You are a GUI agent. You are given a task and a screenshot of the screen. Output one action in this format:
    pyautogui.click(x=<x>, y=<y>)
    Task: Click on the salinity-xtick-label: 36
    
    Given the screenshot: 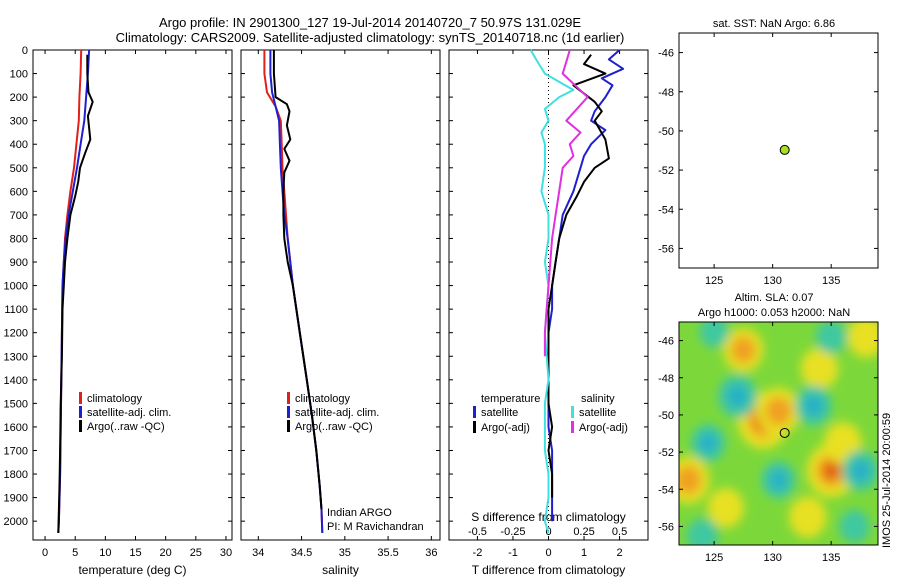 What is the action you would take?
    pyautogui.click(x=431, y=553)
    